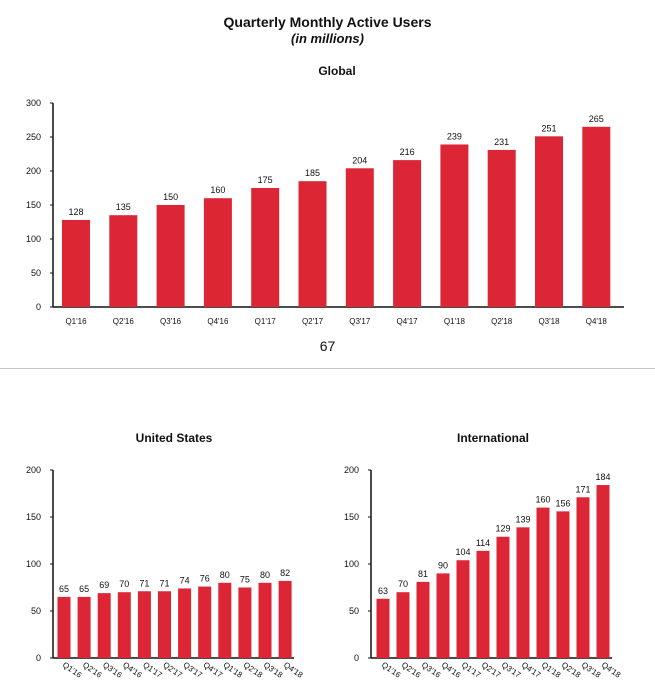 The image size is (655, 689). What do you see at coordinates (33, 564) in the screenshot?
I see `us-y-tick-label: 100` at bounding box center [33, 564].